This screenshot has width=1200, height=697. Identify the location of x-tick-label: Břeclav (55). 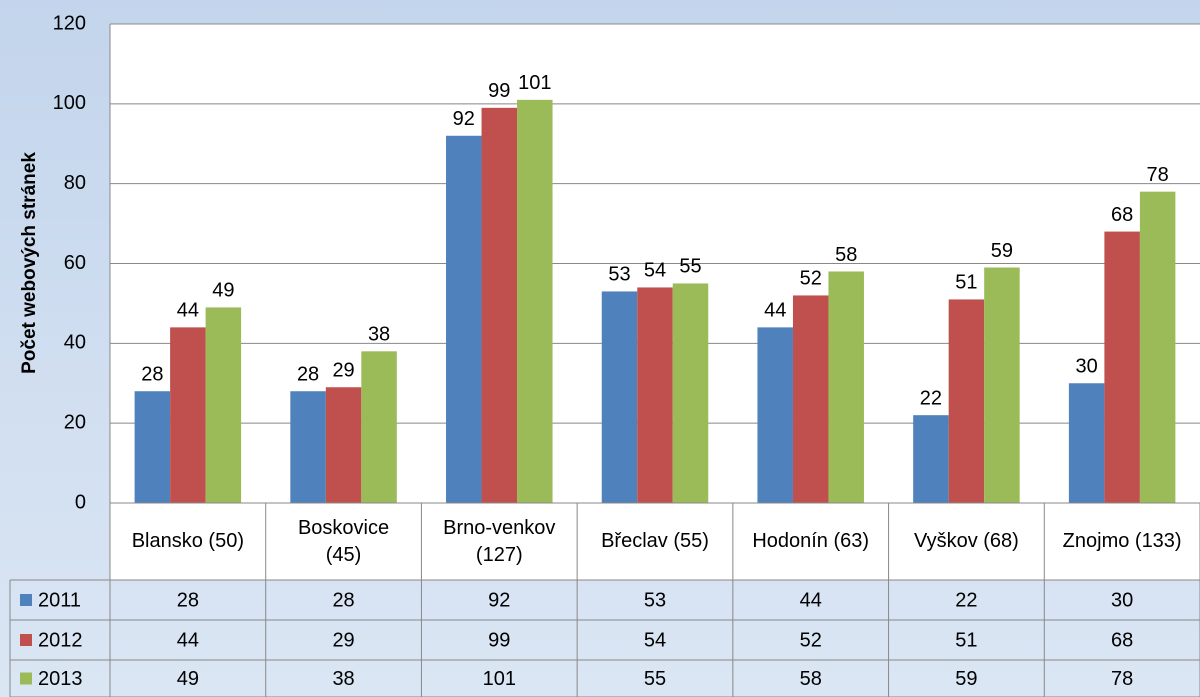
(655, 541).